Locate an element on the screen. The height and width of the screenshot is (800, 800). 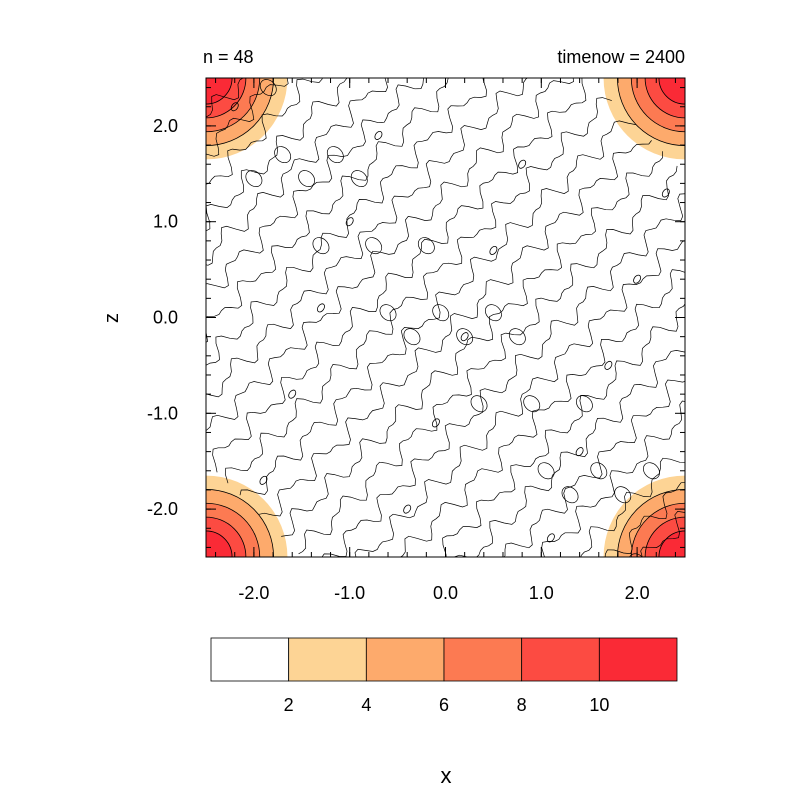
y-tick-label: -2.0 is located at coordinates (162, 509).